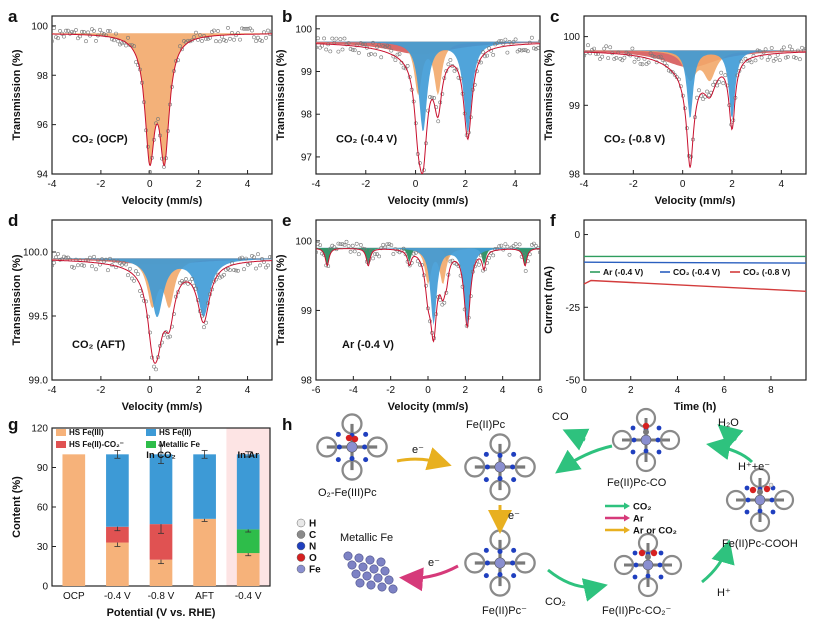 The height and width of the screenshot is (624, 822). Describe the element at coordinates (179, 444) in the screenshot. I see `legend-entry: Metallic Fe` at that location.